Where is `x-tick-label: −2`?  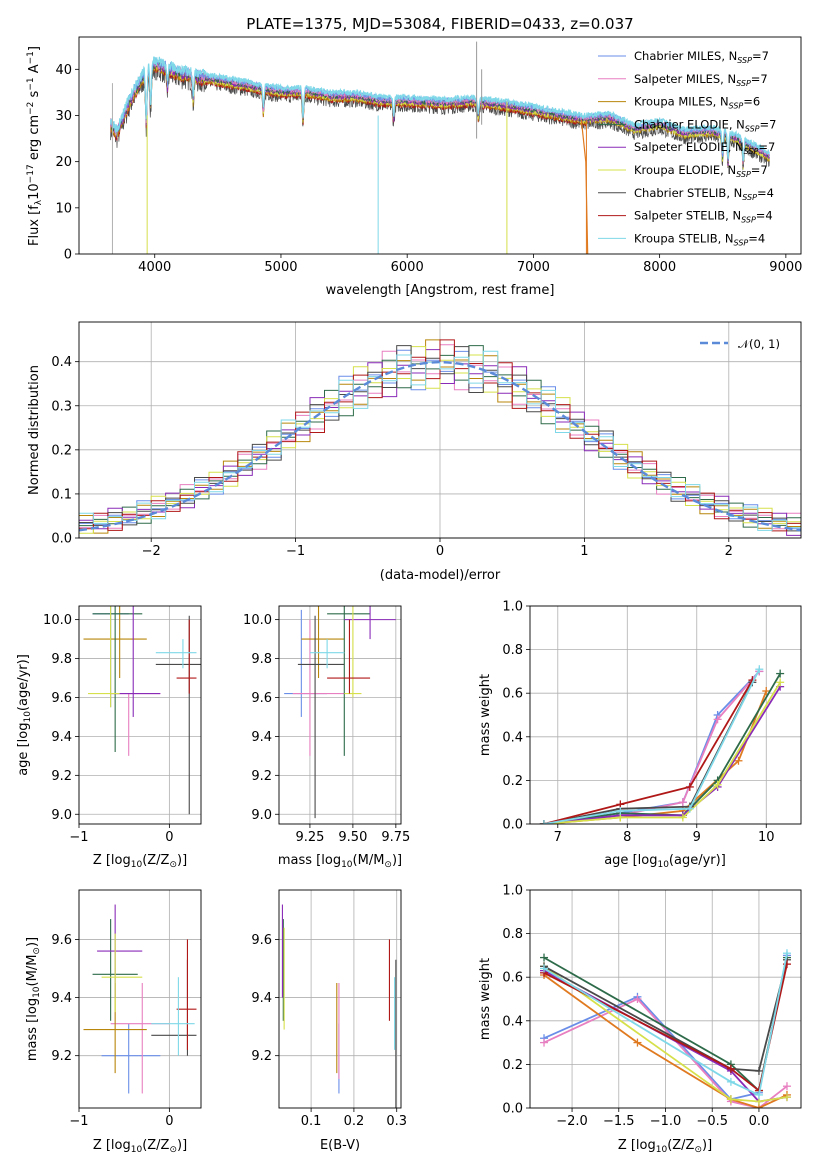
x-tick-label: −2 is located at coordinates (151, 551).